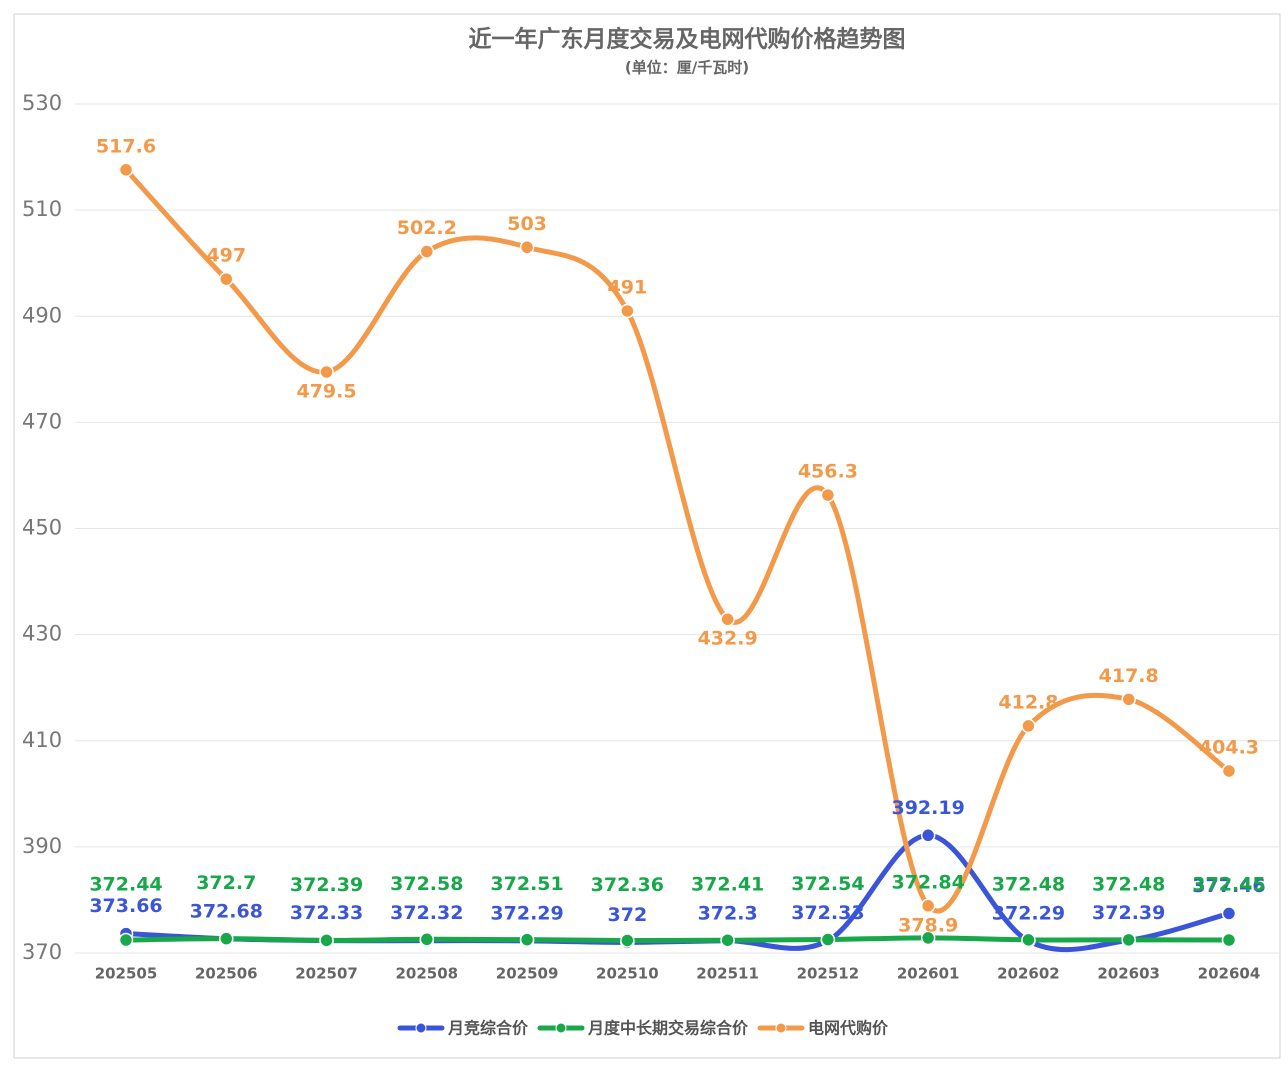  Describe the element at coordinates (728, 913) in the screenshot. I see `data-label: 372.3` at that location.